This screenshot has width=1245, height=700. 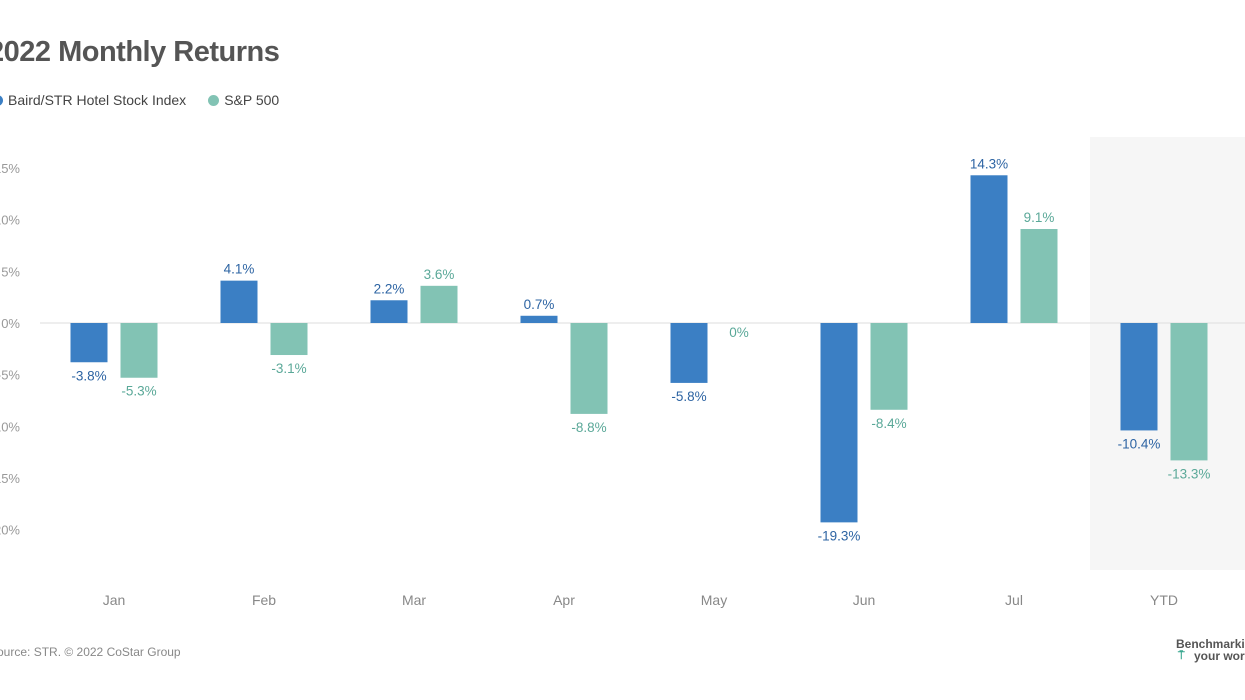 What do you see at coordinates (239, 269) in the screenshot?
I see `data-label: 4.1%` at bounding box center [239, 269].